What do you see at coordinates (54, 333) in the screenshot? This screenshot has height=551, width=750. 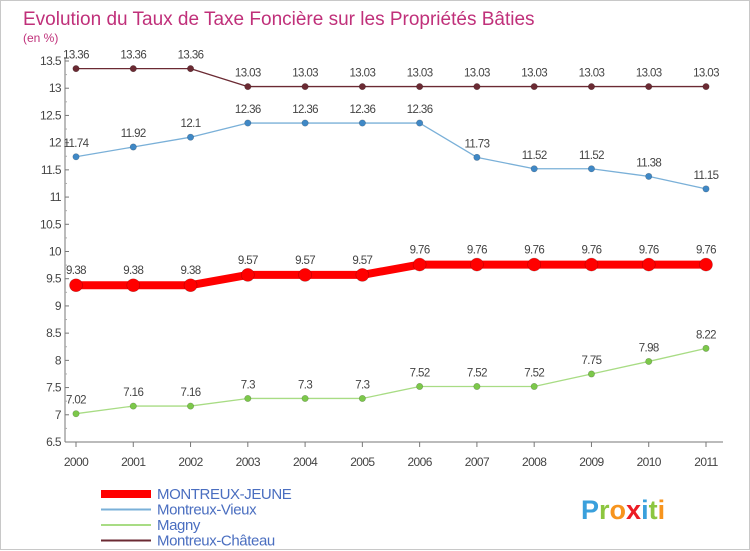 I see `y-tick-label: 8.5` at bounding box center [54, 333].